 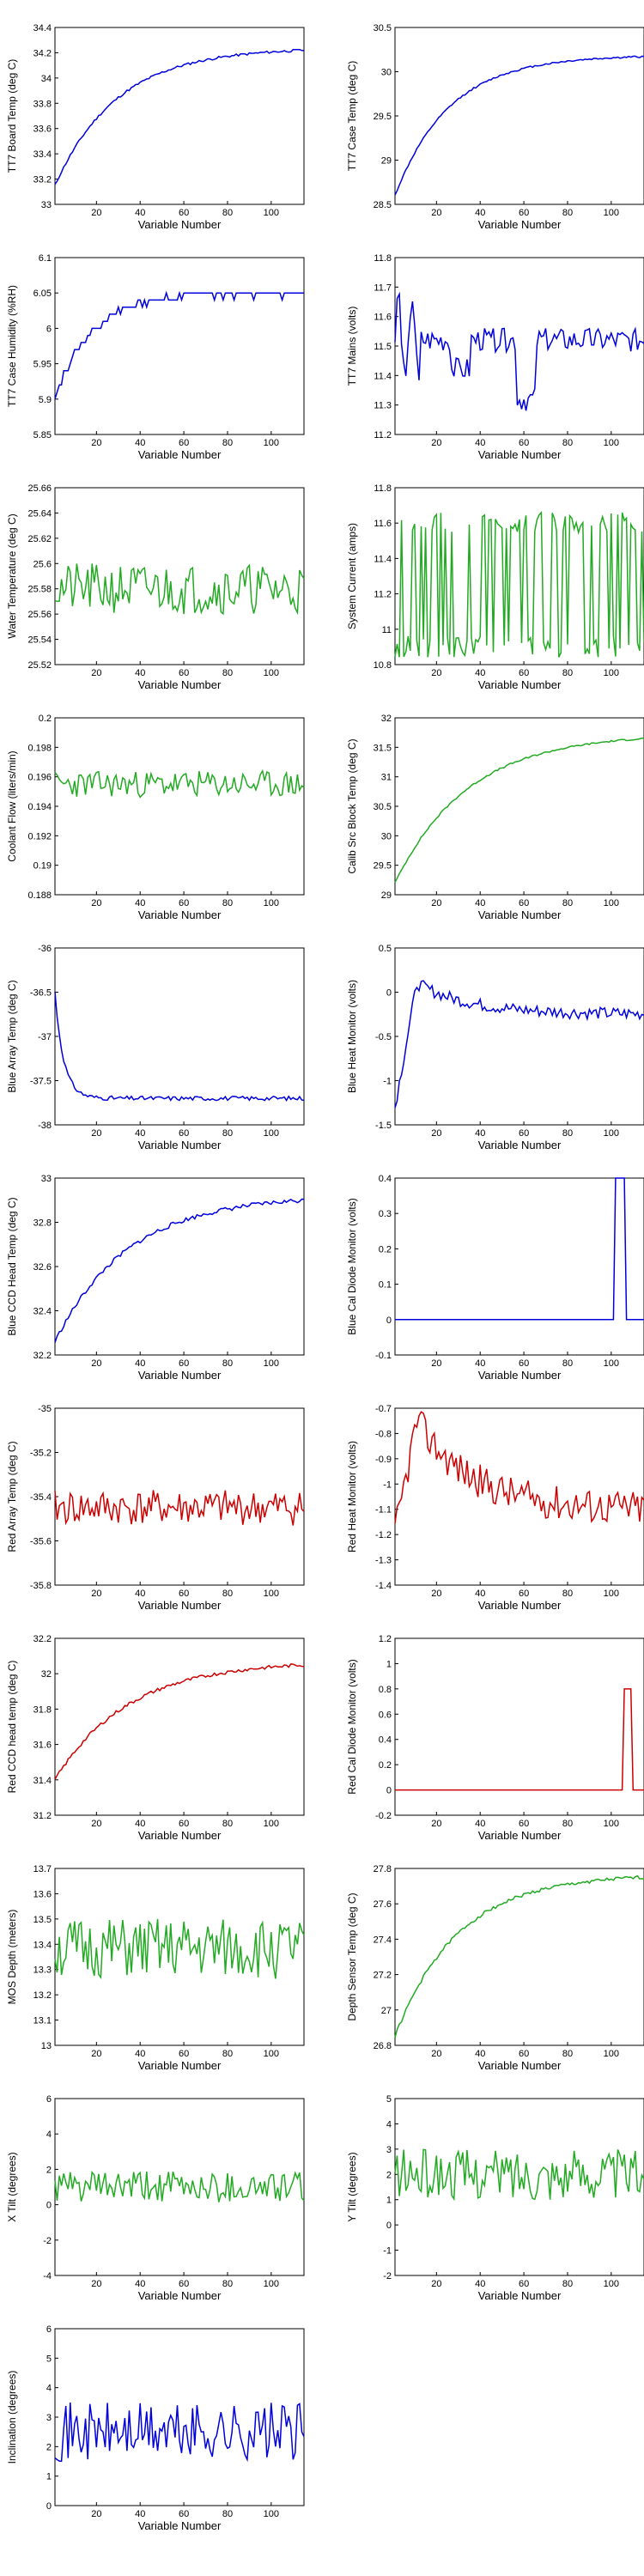 What do you see at coordinates (42, 1709) in the screenshot?
I see `y-tick-label: 31.8` at bounding box center [42, 1709].